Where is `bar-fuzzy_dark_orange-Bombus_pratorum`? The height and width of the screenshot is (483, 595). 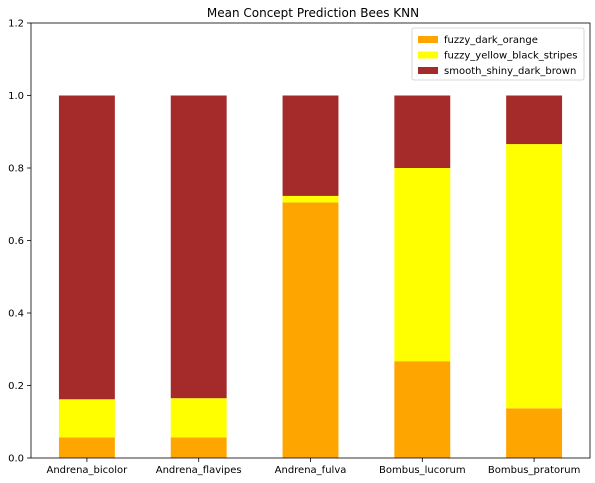
bar-fuzzy_dark_orange-Bombus_pratorum is located at coordinates (534, 433).